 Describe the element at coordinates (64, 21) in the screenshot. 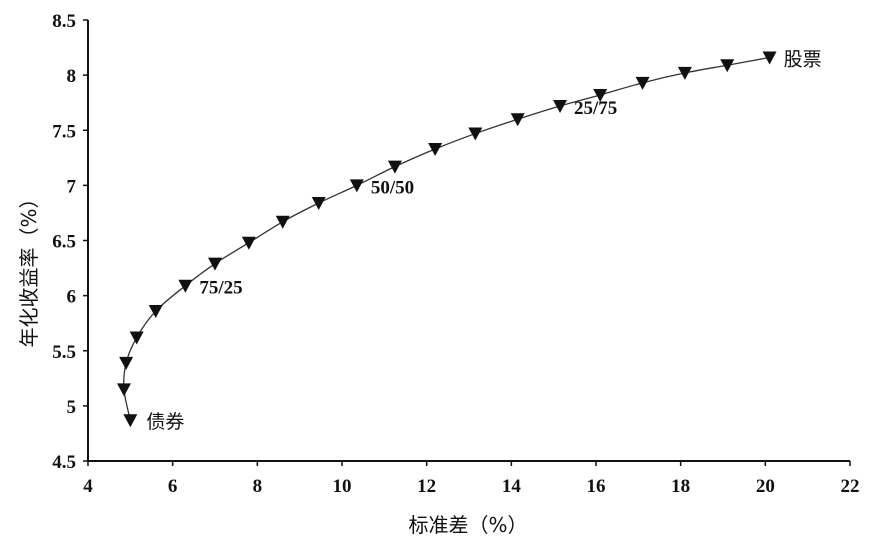

I see `y-tick-label: 8.5` at that location.